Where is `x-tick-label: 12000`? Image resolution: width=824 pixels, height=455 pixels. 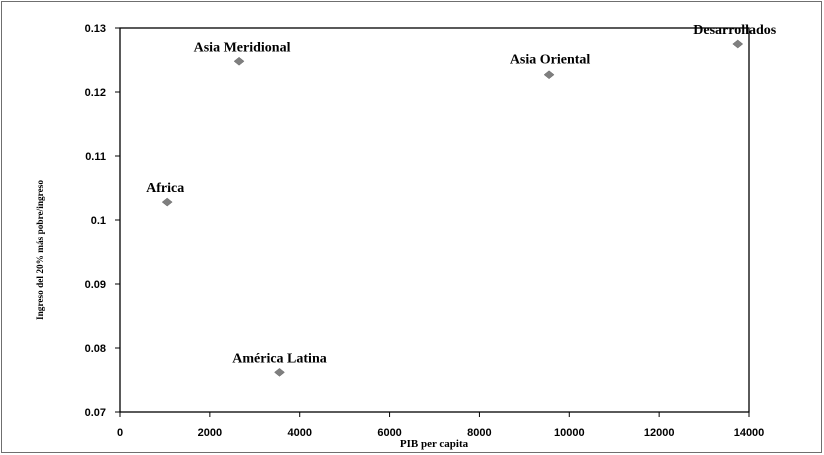
x-tick-label: 12000 is located at coordinates (659, 433).